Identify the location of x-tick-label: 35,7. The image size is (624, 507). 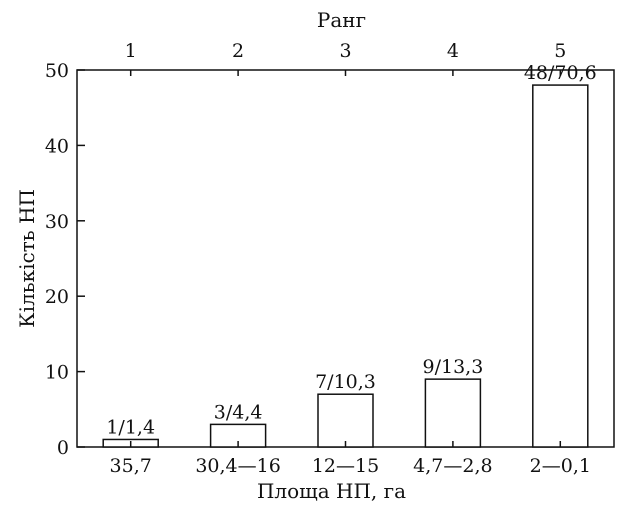
(131, 466).